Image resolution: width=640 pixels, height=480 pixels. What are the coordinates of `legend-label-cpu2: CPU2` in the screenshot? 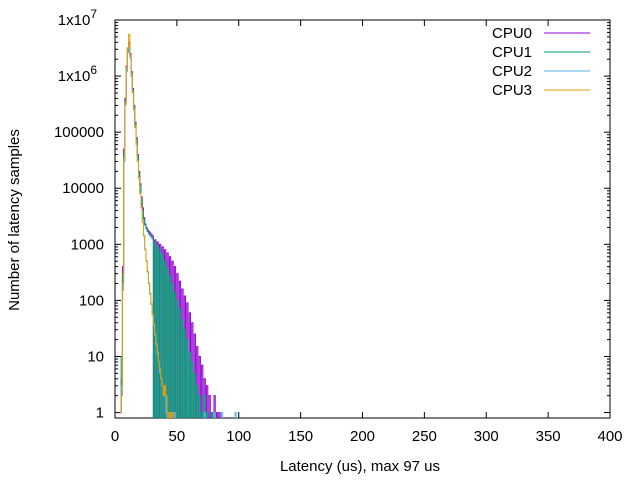 It's located at (512, 71).